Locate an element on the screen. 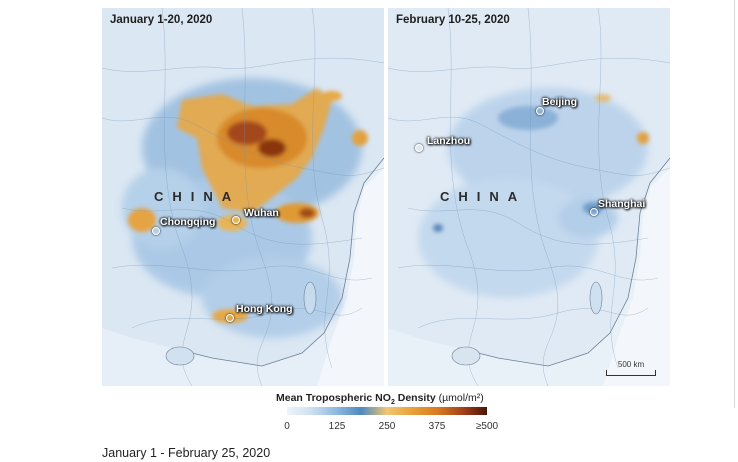  city-label-lanzhou: Lanzhou is located at coordinates (449, 141).